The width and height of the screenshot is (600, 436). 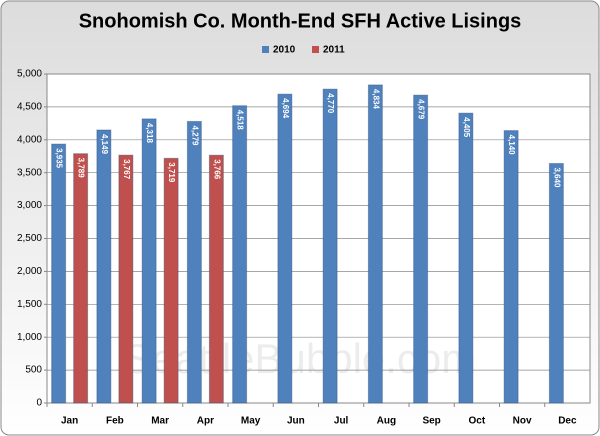 What do you see at coordinates (160, 421) in the screenshot?
I see `x-tick-label: Mar` at bounding box center [160, 421].